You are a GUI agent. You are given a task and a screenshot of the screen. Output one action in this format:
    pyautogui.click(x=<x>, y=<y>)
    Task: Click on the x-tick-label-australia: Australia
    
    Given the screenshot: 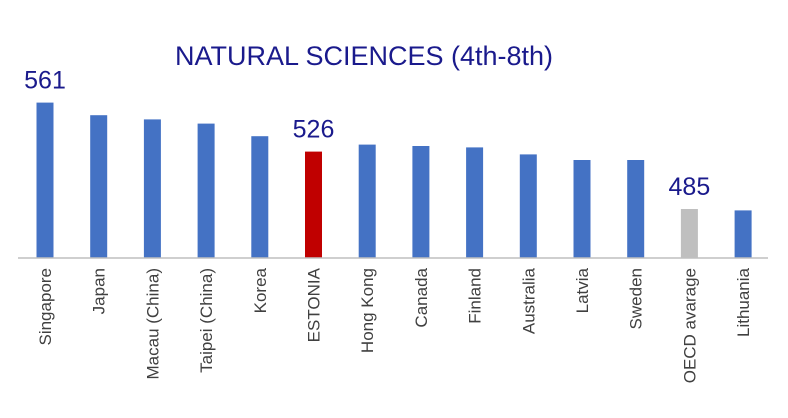 What is the action you would take?
    pyautogui.click(x=528, y=300)
    